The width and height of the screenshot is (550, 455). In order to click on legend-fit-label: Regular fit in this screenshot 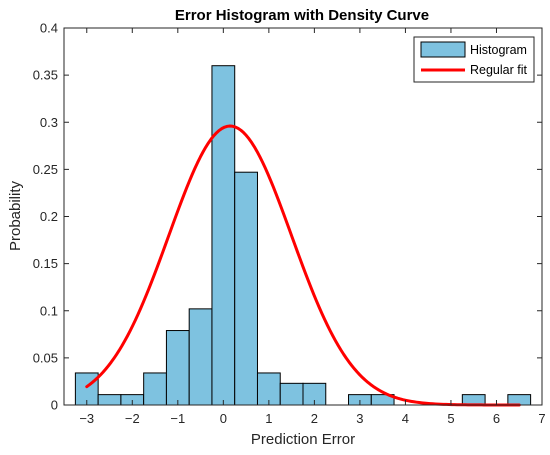, I will do `click(498, 70)`.